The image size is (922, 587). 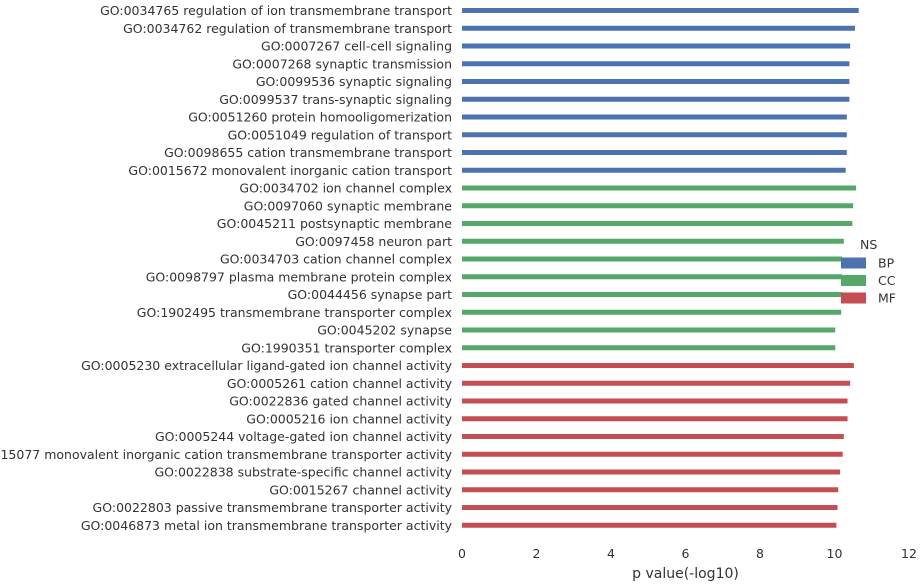 What do you see at coordinates (685, 574) in the screenshot?
I see `x-axis-label: p value(-log10)` at bounding box center [685, 574].